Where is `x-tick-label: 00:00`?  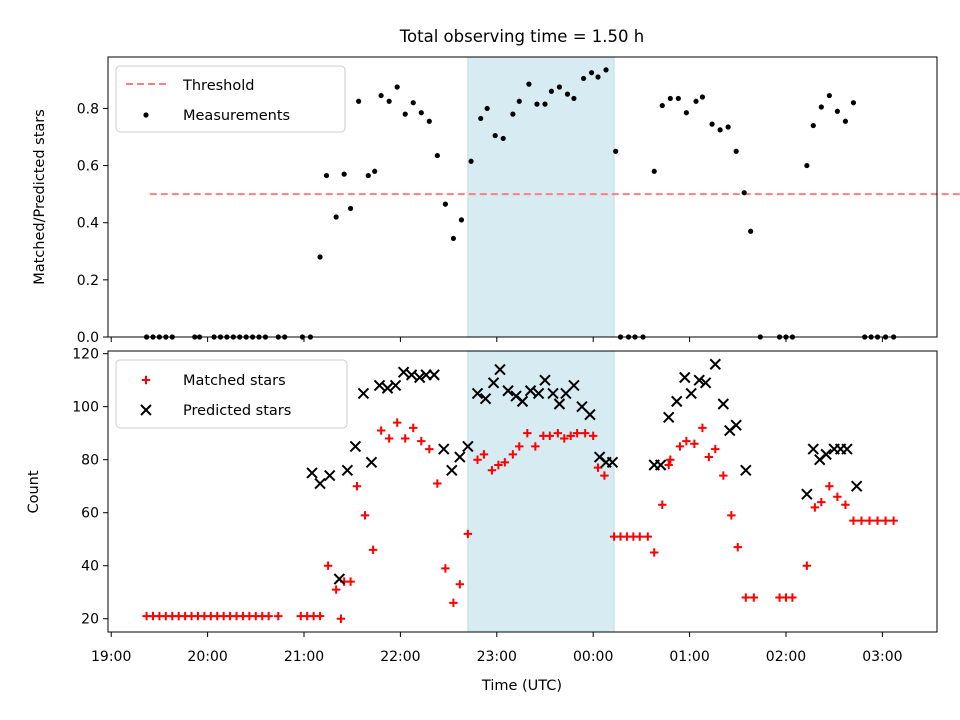 x-tick-label: 00:00 is located at coordinates (593, 657).